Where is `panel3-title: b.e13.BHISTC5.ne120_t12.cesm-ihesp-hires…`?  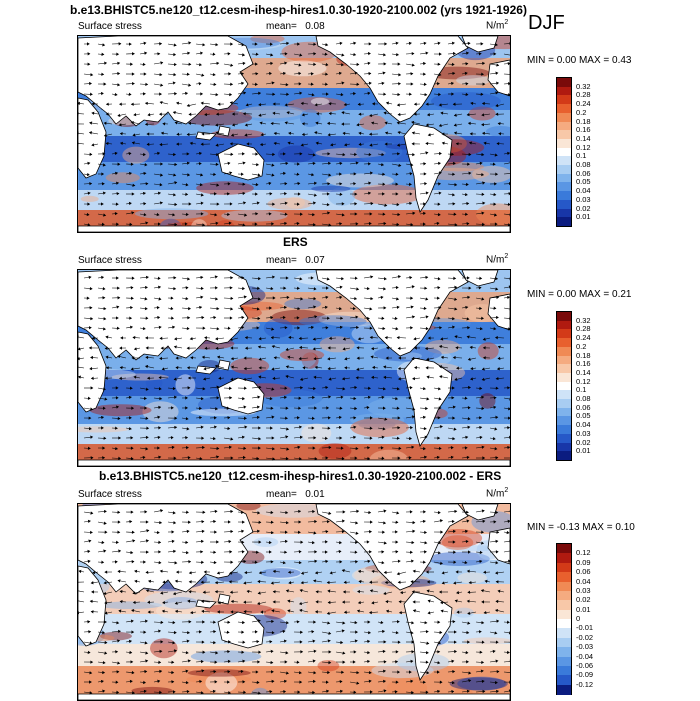
panel3-title: b.e13.BHISTC5.ne120_t12.cesm-ihesp-hires… is located at coordinates (300, 476).